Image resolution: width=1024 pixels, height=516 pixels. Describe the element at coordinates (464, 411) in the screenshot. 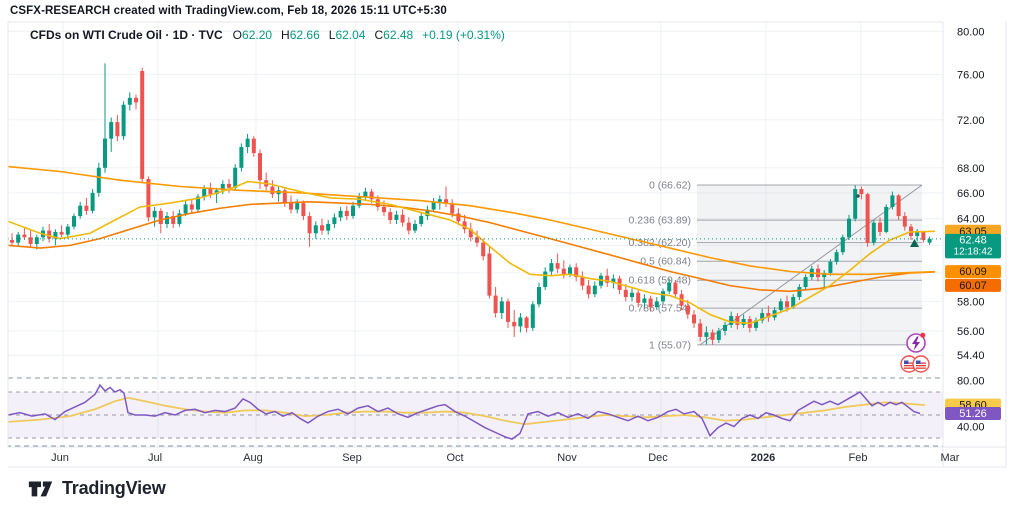

I see `rsi-line` at that location.